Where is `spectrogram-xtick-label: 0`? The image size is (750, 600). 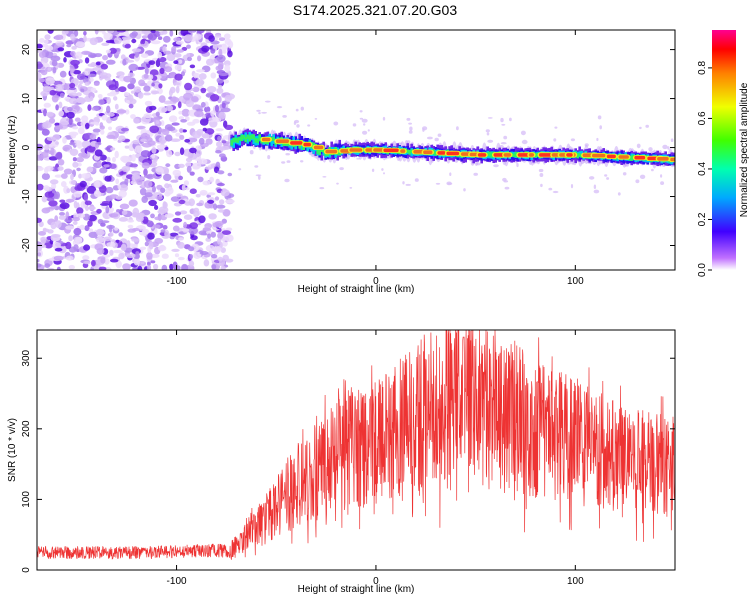 spectrogram-xtick-label: 0 is located at coordinates (376, 281).